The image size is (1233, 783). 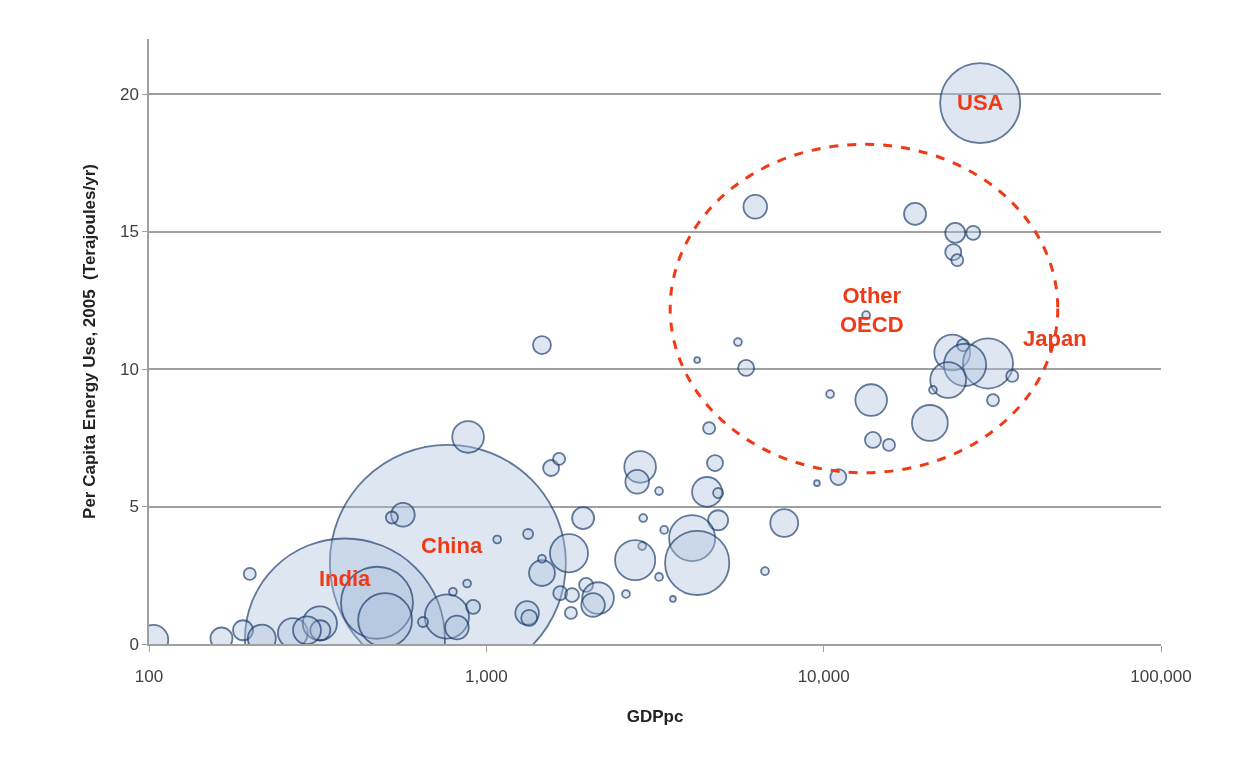 I want to click on x-tick-label: 100,000, so click(x=1161, y=677).